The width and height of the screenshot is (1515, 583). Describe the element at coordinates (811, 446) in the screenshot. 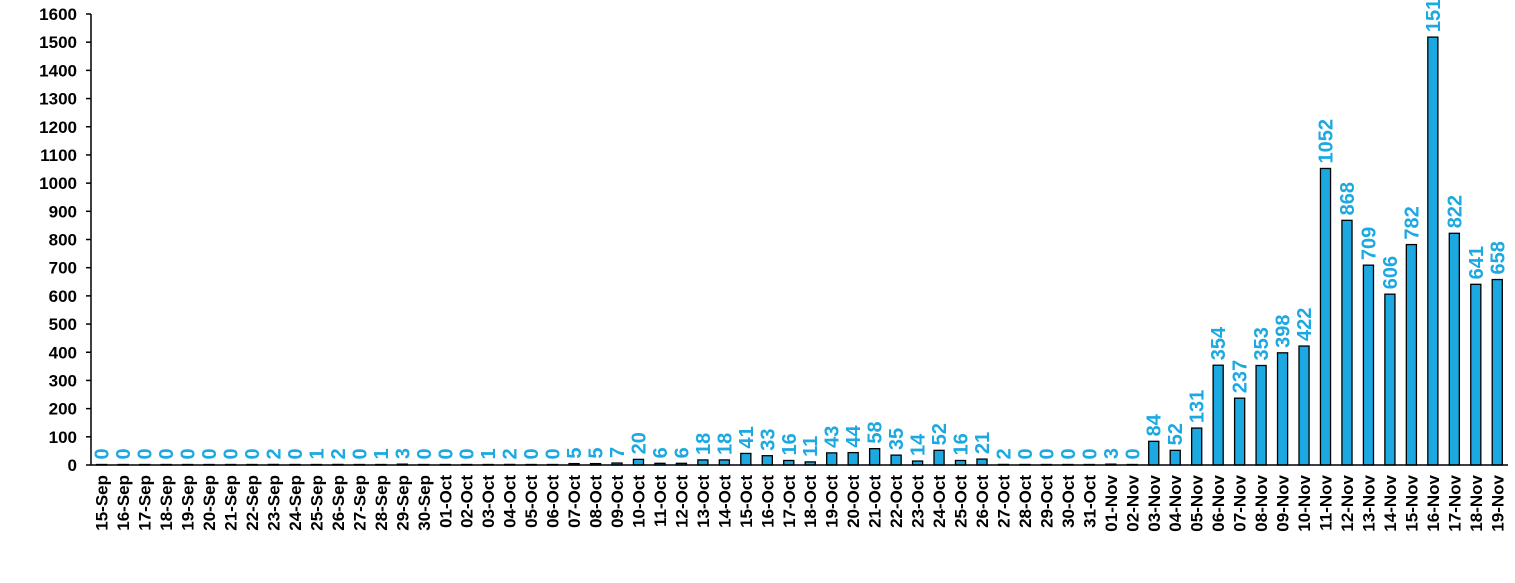

I see `data-label: 11` at that location.